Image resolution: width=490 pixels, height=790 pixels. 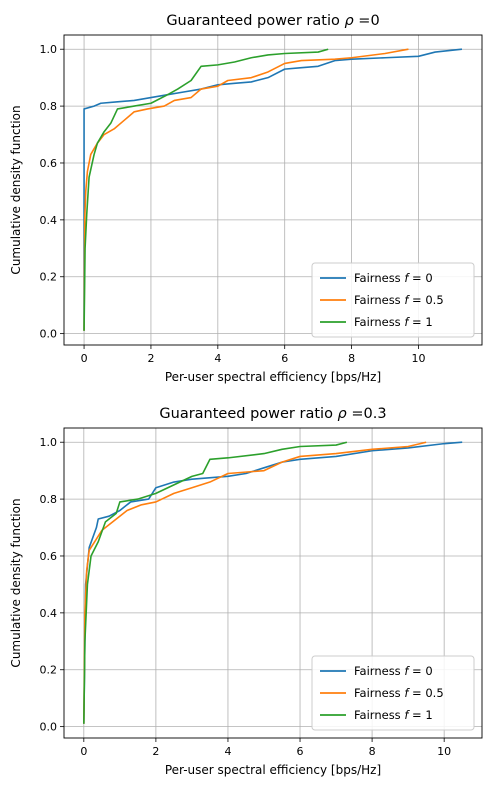 What do you see at coordinates (272, 21) in the screenshot?
I see `chart-title: Guaranteed power ratio ρ =0` at bounding box center [272, 21].